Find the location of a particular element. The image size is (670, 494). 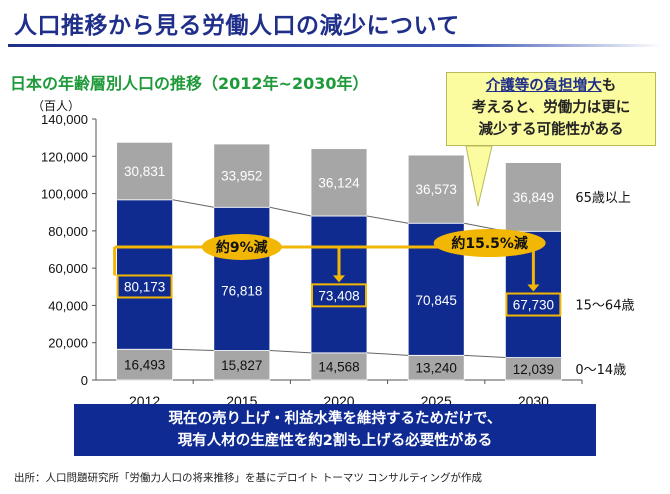

y-tick-label: 20,000 is located at coordinates (68, 343).